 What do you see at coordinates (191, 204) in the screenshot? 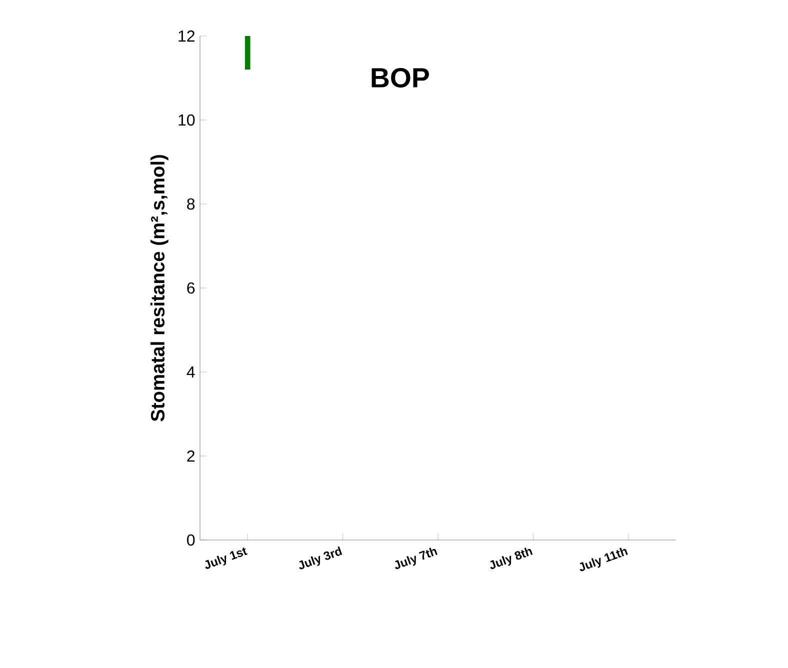
I see `y-tick-label: 8` at bounding box center [191, 204].